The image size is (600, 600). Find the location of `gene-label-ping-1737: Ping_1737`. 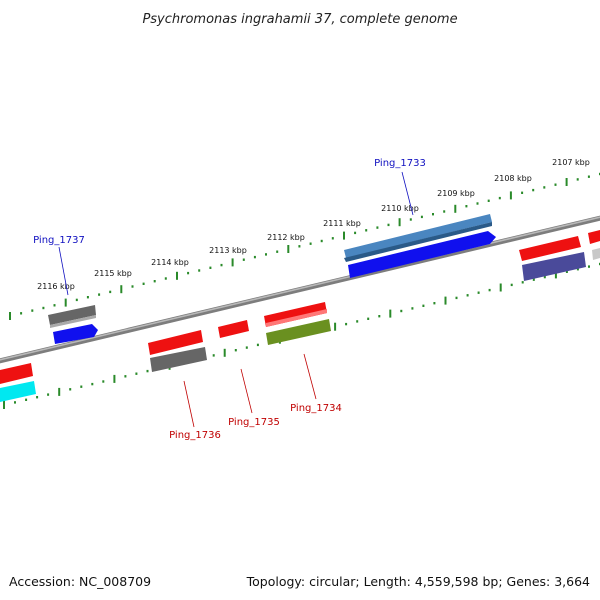

gene-label-ping-1737: Ping_1737 is located at coordinates (59, 240).